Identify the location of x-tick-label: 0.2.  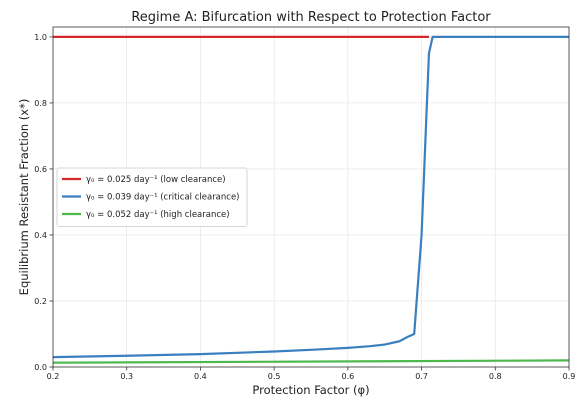
(53, 376).